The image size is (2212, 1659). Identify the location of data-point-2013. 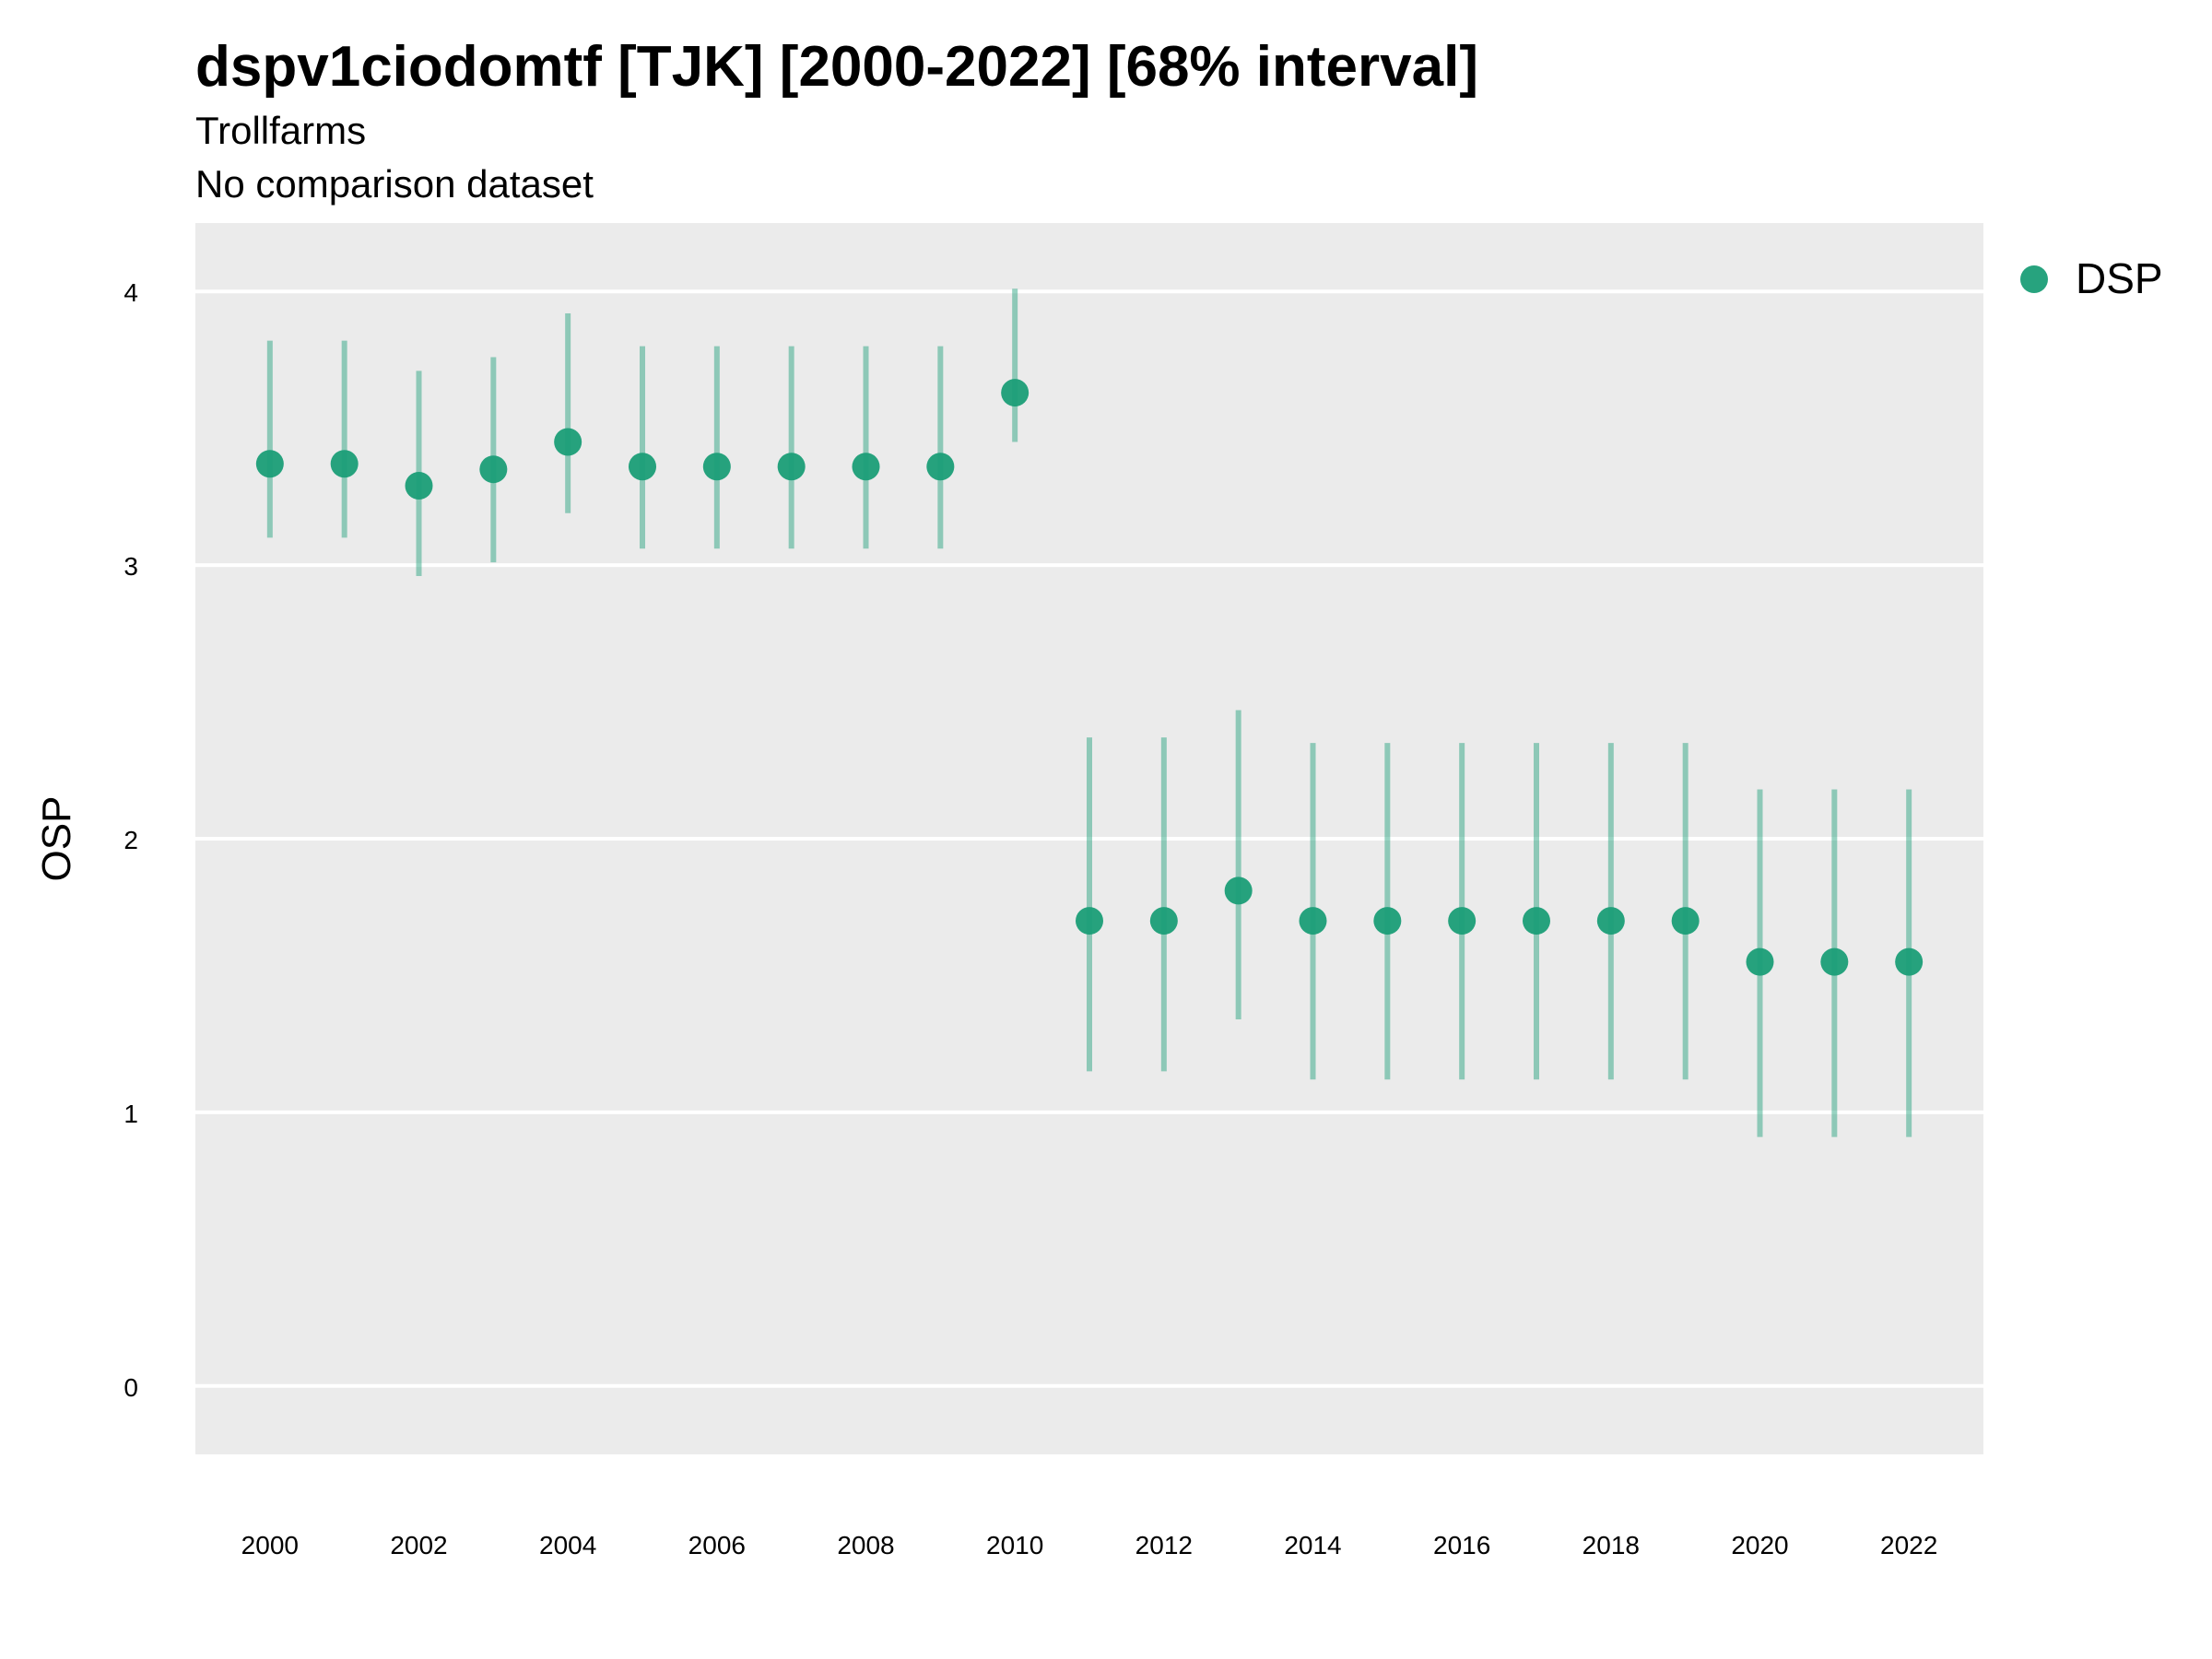
(1238, 891).